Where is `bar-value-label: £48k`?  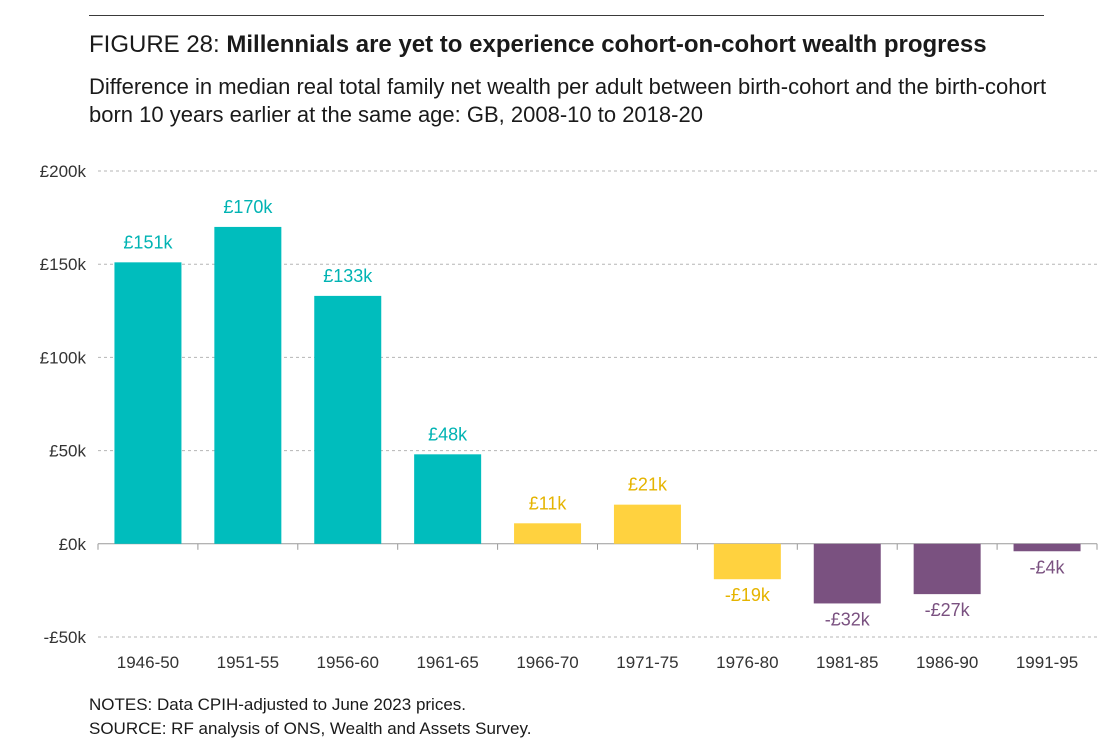
bar-value-label: £48k is located at coordinates (448, 434).